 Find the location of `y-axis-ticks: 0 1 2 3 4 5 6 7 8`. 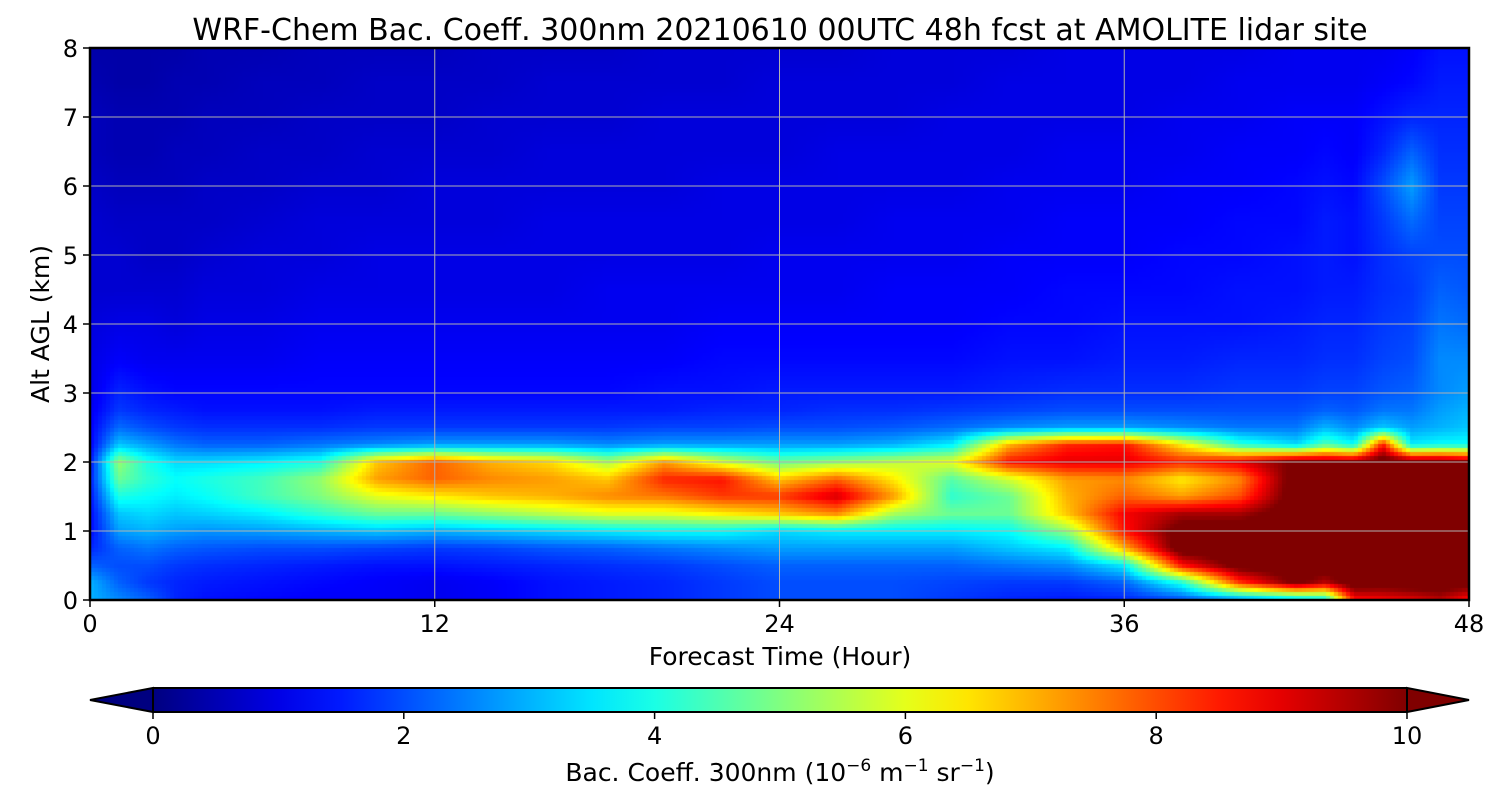

y-axis-ticks: 0 1 2 3 4 5 6 7 8 is located at coordinates (76, 325).